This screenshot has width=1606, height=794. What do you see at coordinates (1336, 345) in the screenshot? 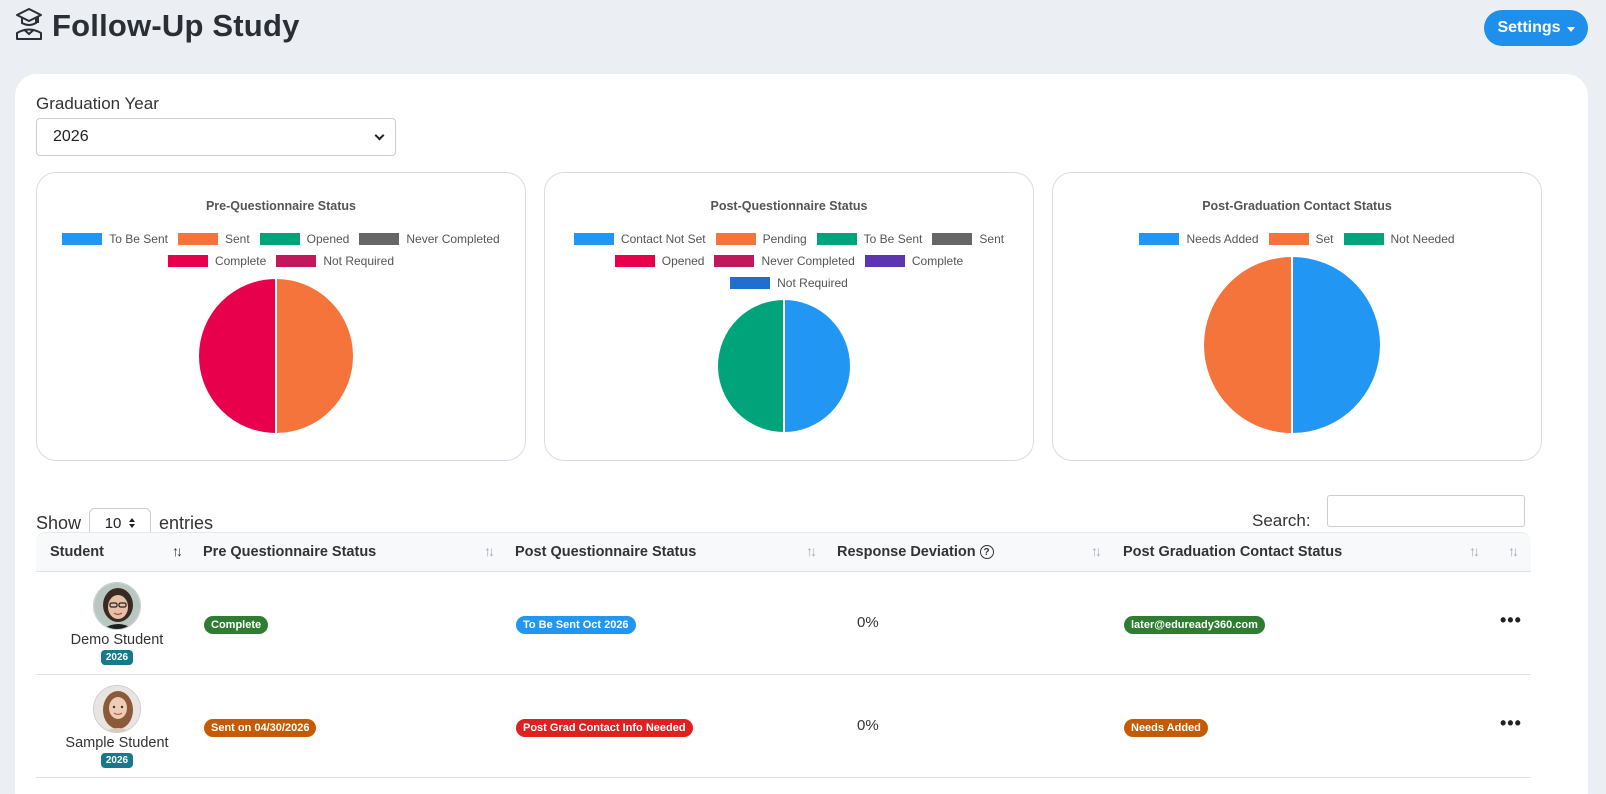
I see `pie-slice-needs-added` at bounding box center [1336, 345].